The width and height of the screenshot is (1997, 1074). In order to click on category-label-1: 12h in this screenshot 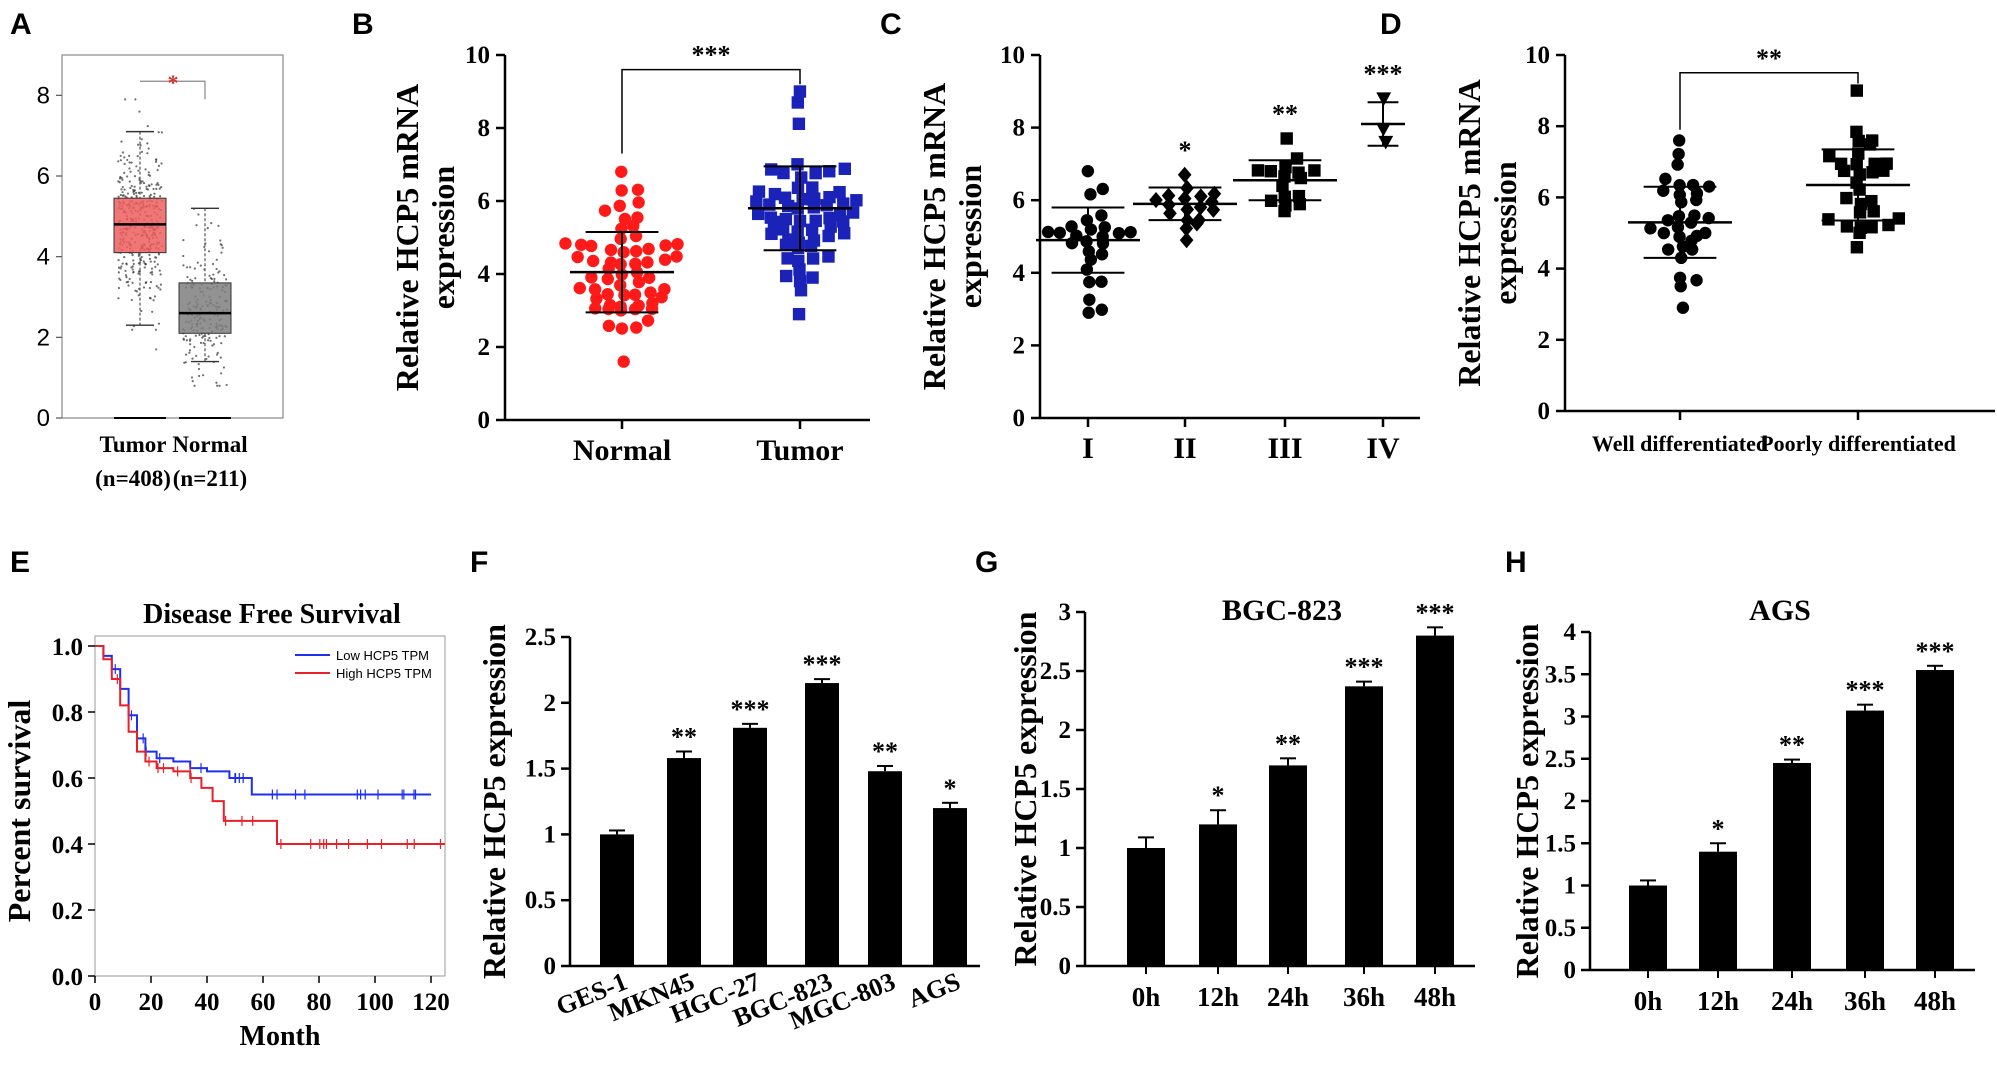, I will do `click(1718, 1001)`.